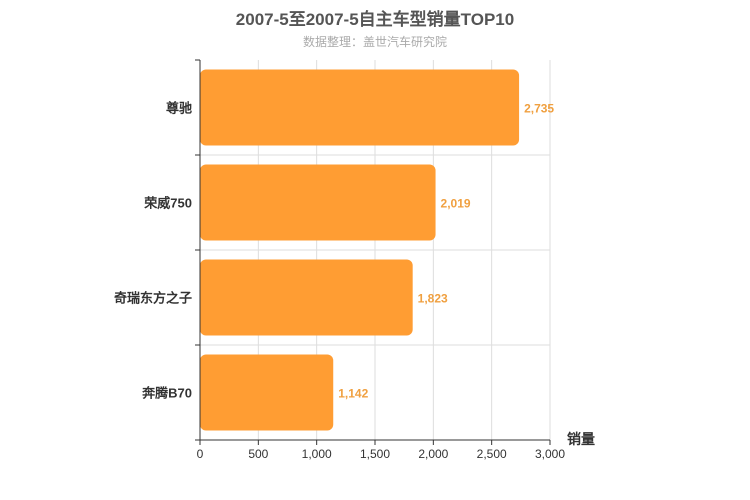 The height and width of the screenshot is (500, 750). I want to click on x-tick-label: 2,500, so click(492, 454).